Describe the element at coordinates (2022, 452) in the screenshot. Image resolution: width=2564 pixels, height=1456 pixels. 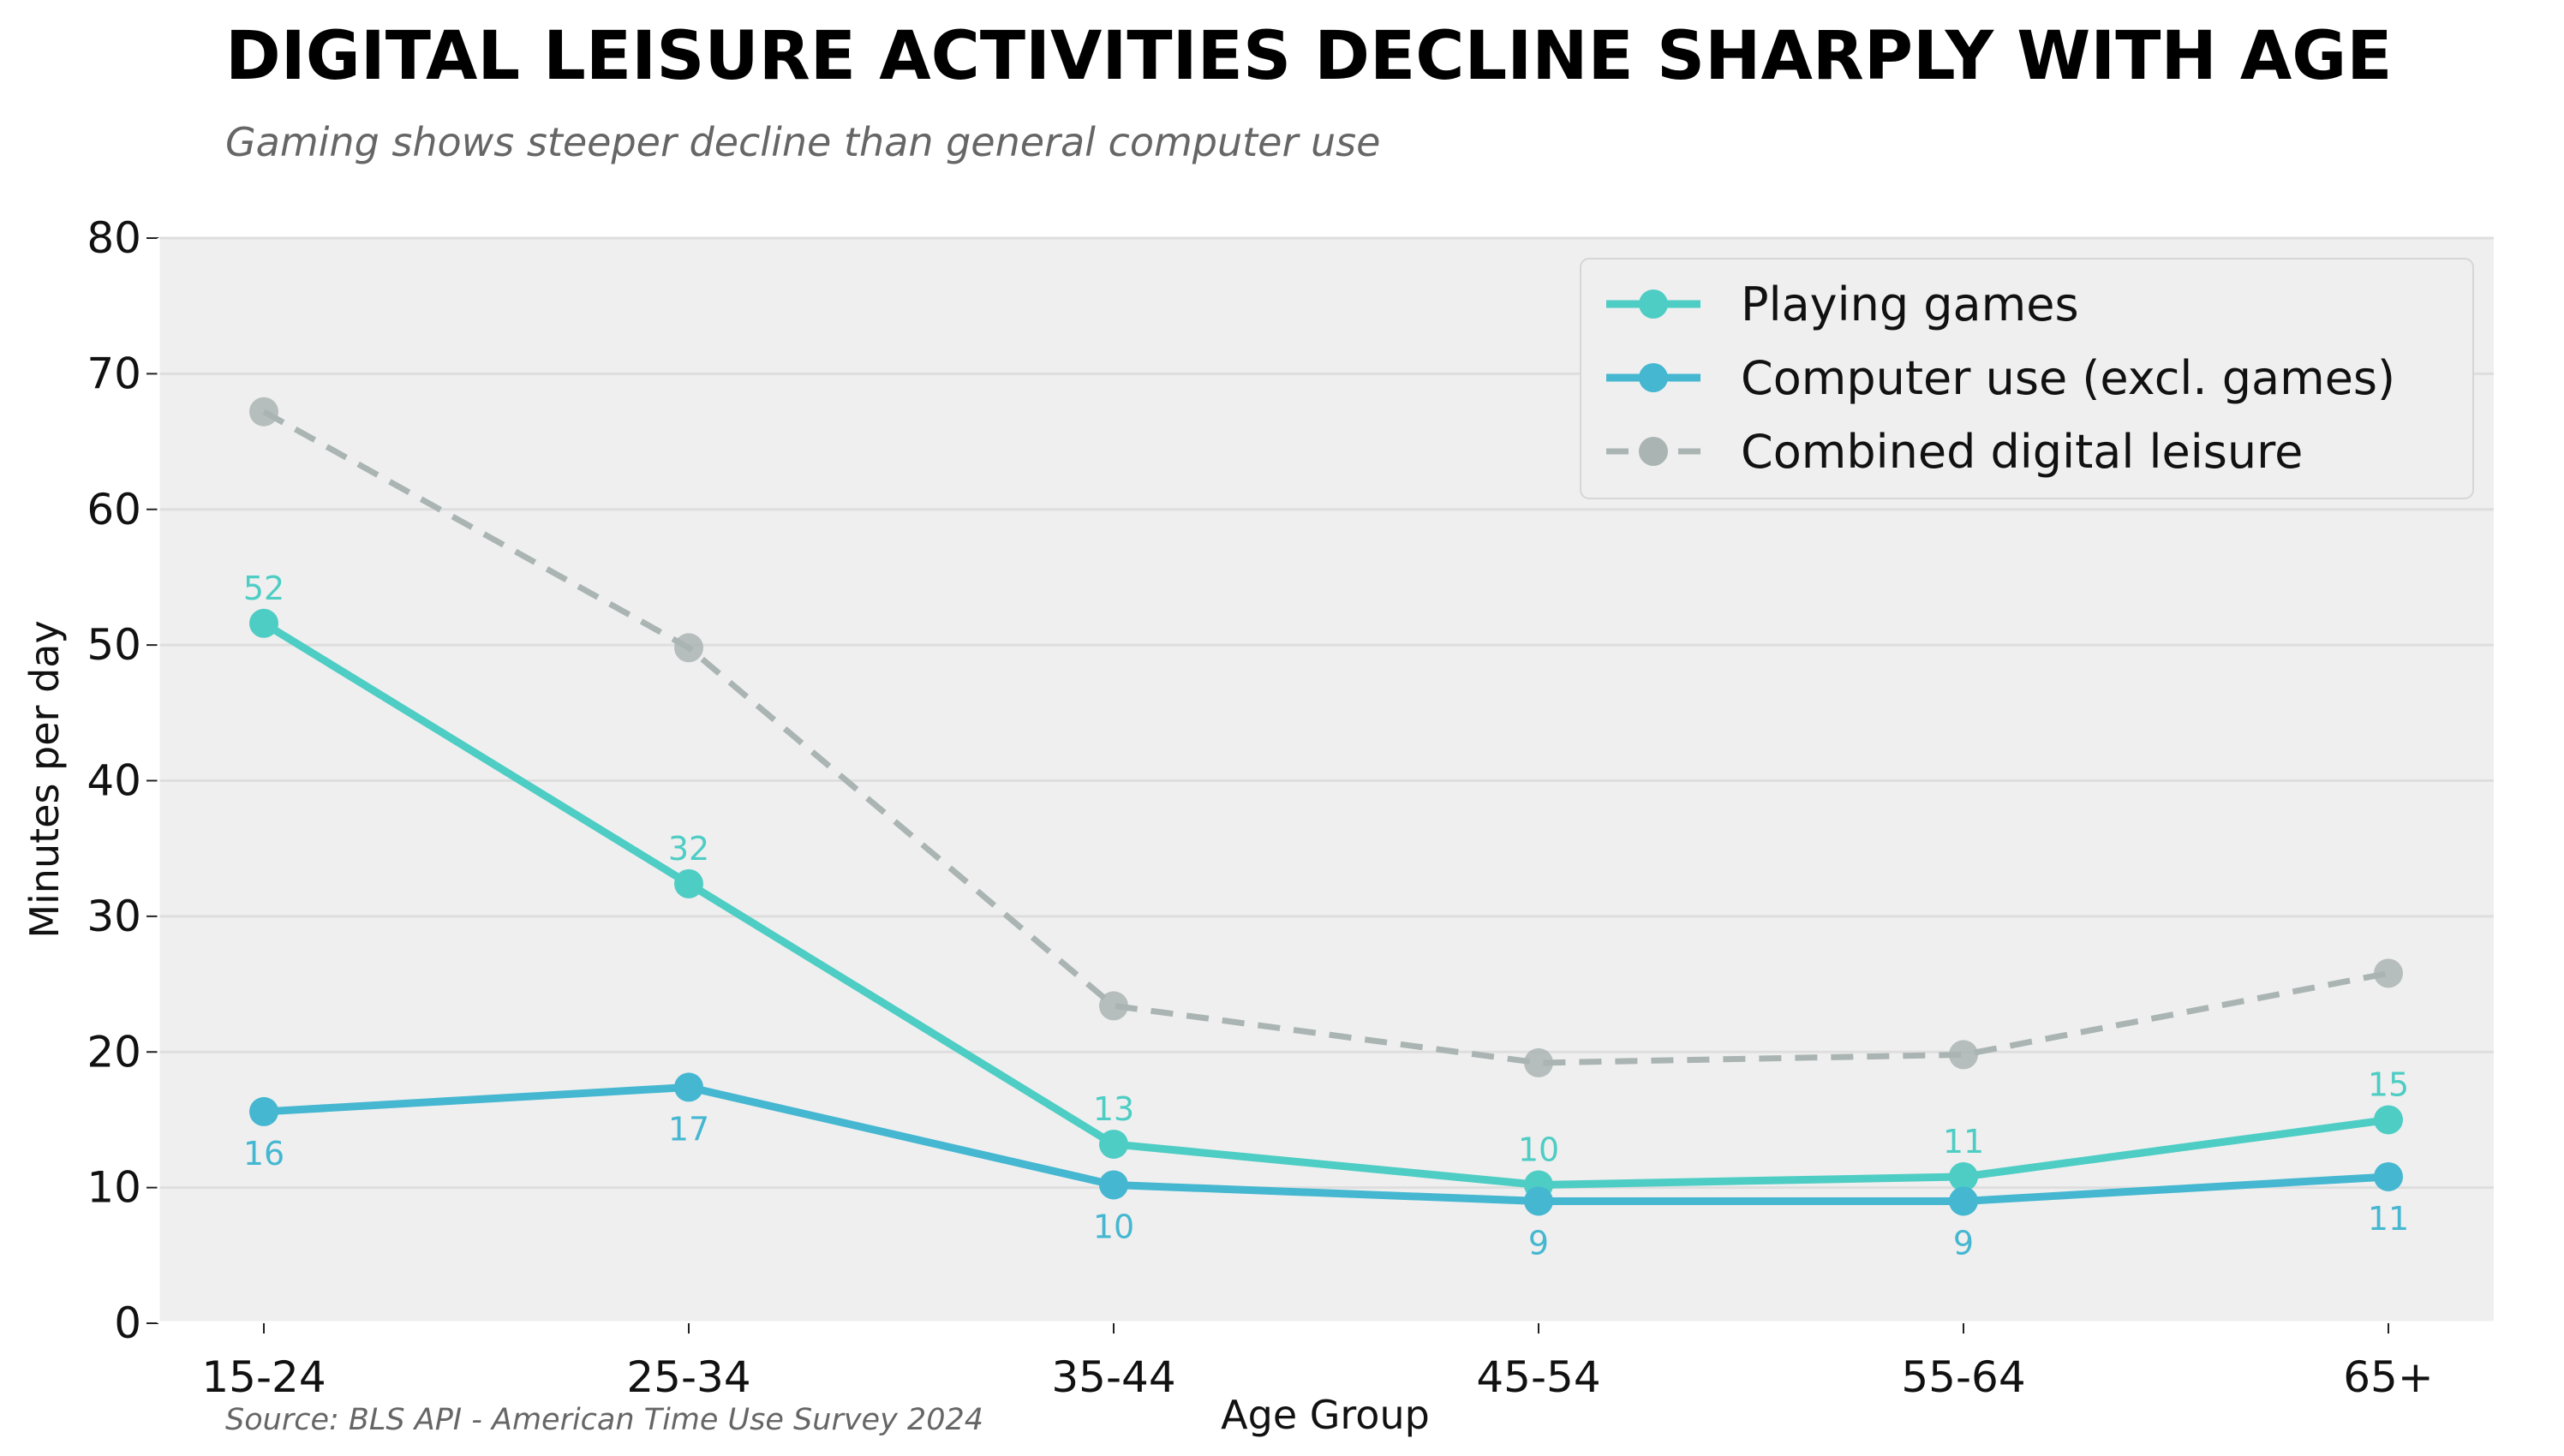
I see `legend-label: Combined digital leisure` at that location.